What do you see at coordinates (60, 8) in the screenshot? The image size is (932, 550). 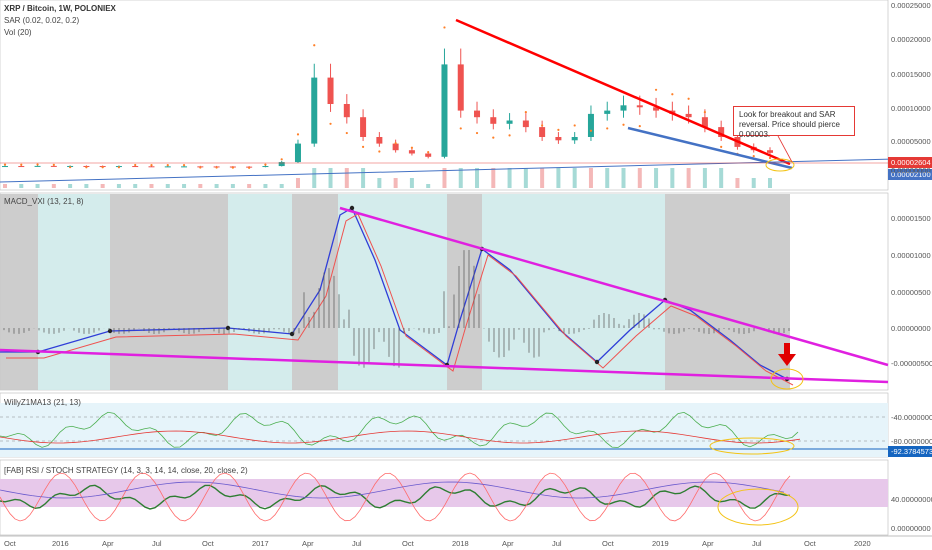 I see `chart-title: XRP / Bitcoin, 1W, POLONIEX` at bounding box center [60, 8].